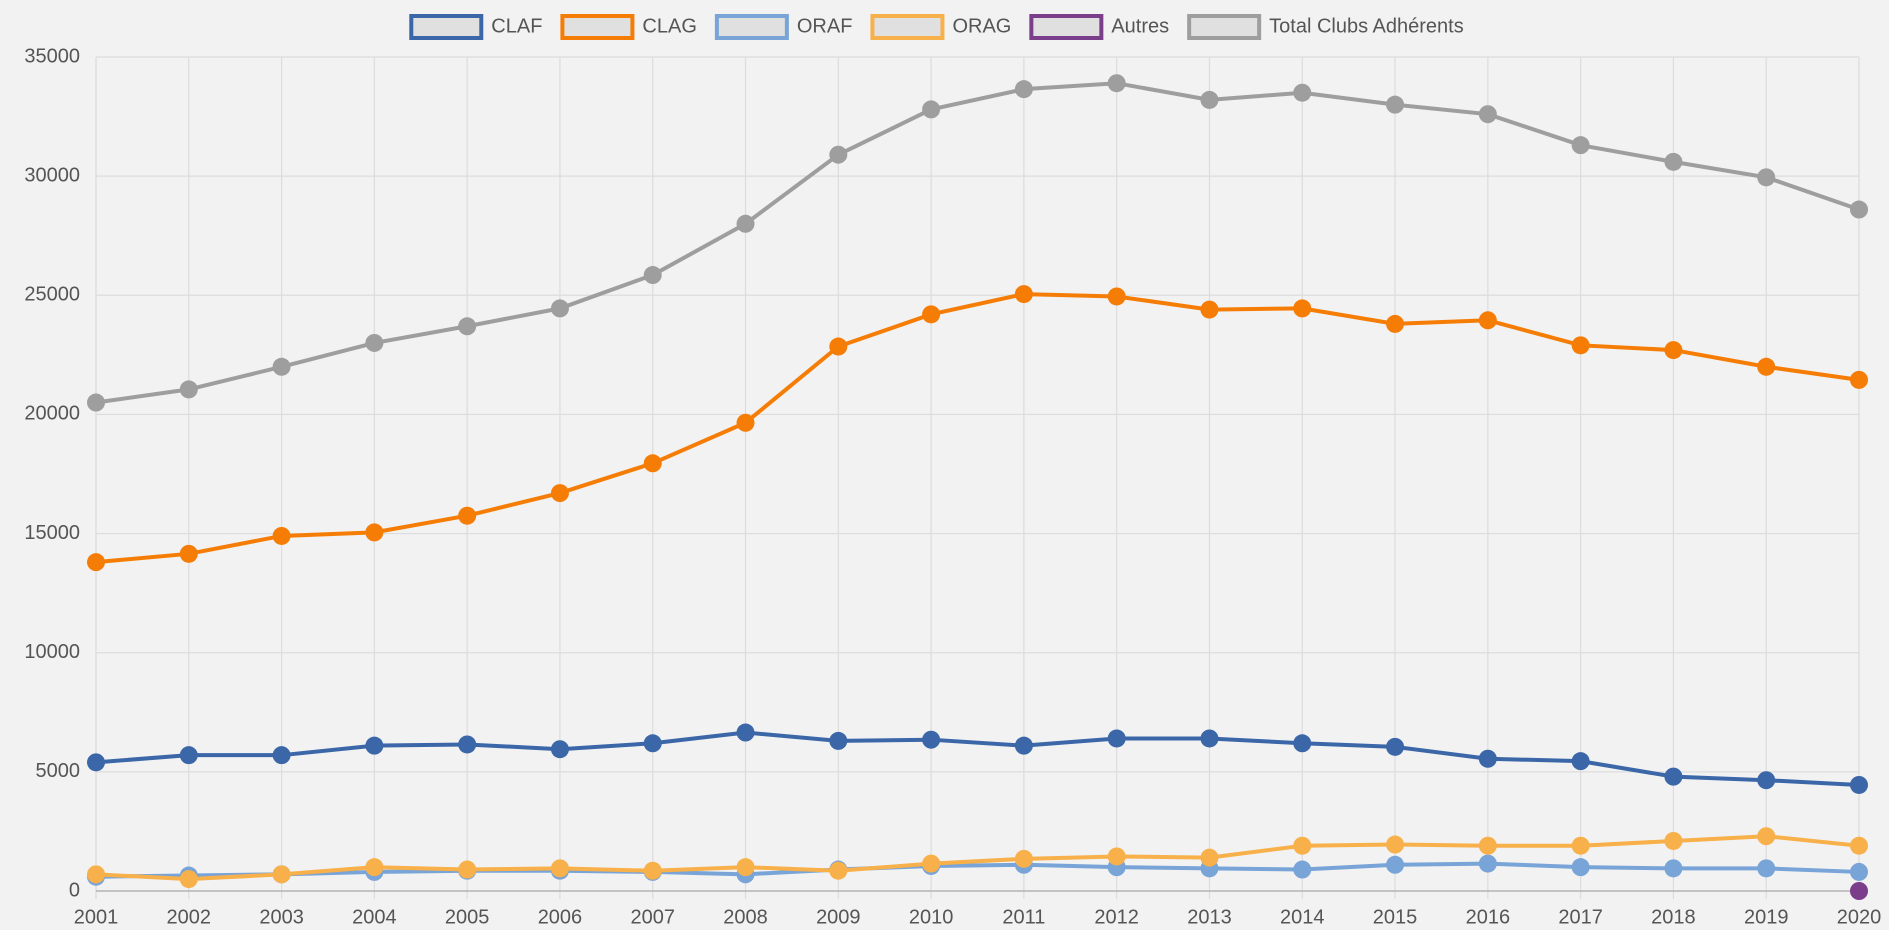  Describe the element at coordinates (1580, 917) in the screenshot. I see `x-tick-label: 2017` at that location.